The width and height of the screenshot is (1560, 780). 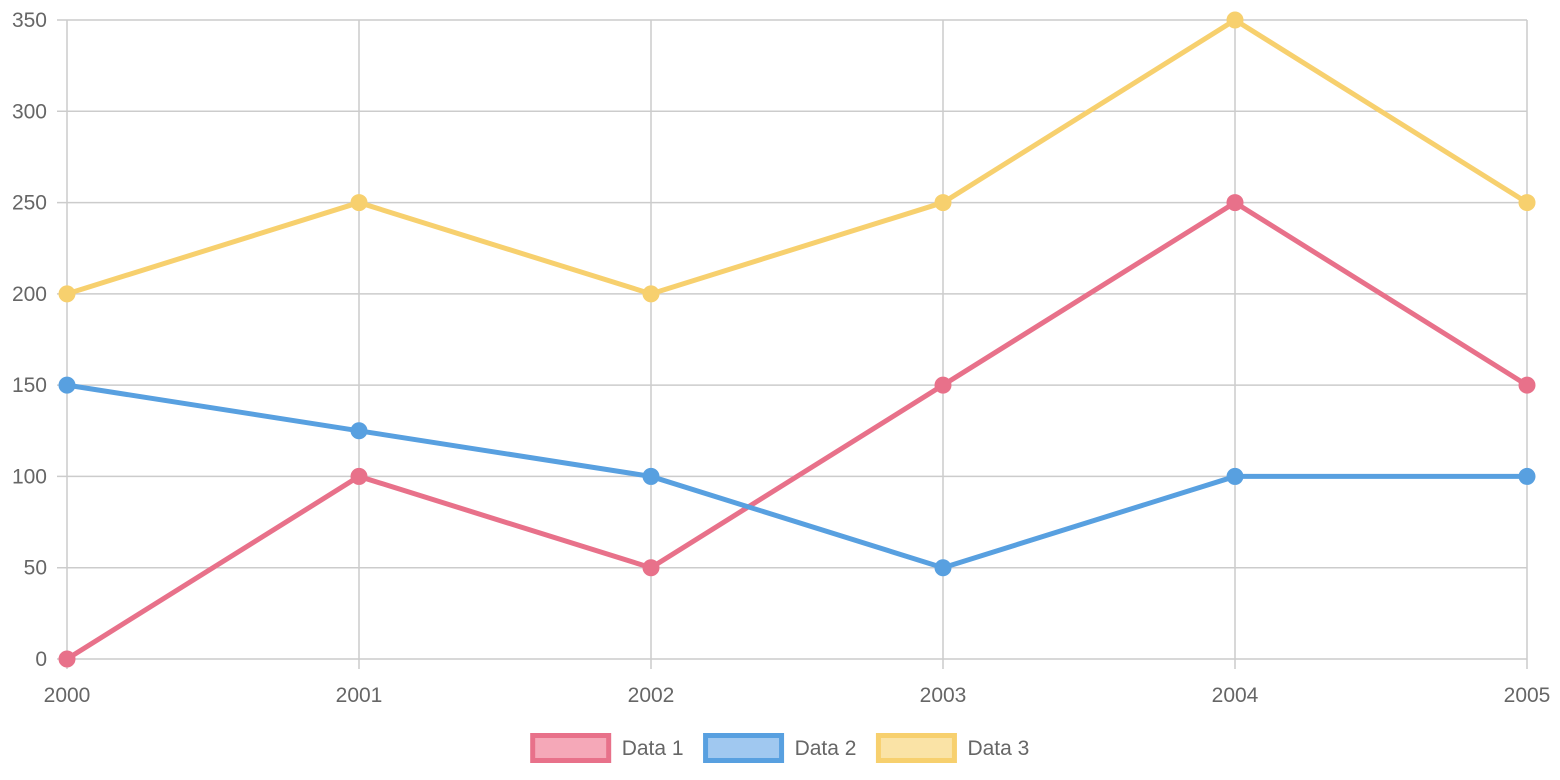 I want to click on legend-label: Data 1, so click(x=653, y=748).